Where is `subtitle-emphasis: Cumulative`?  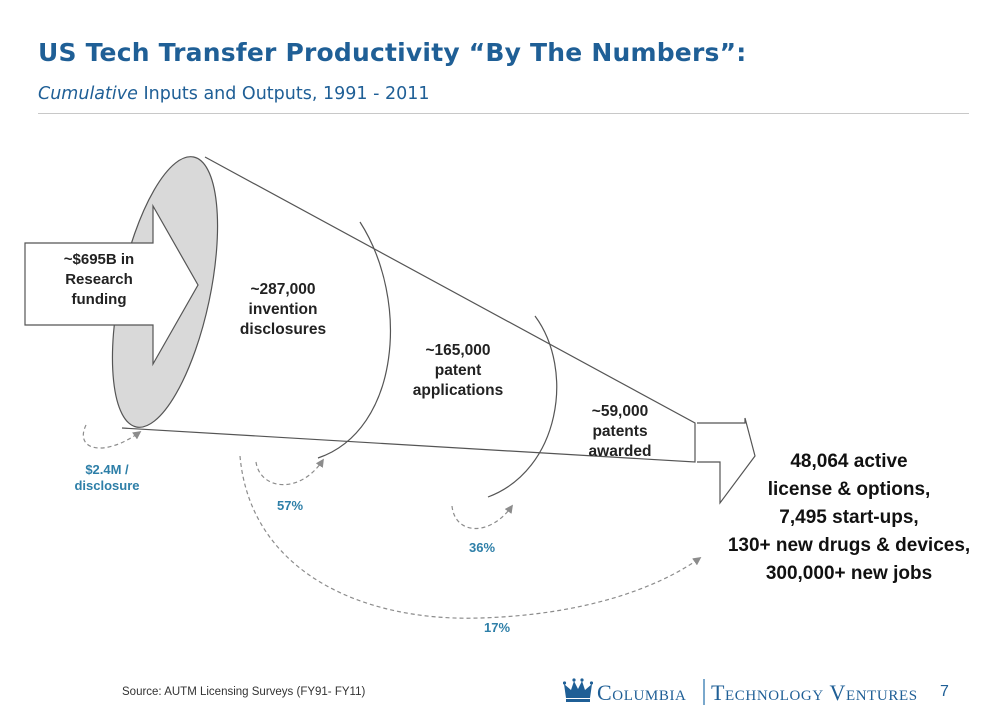
subtitle-emphasis: Cumulative is located at coordinates (88, 94).